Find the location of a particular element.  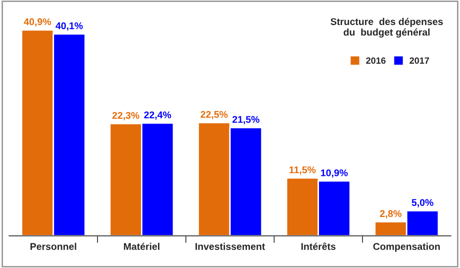

data-label: 21,5% is located at coordinates (246, 120).